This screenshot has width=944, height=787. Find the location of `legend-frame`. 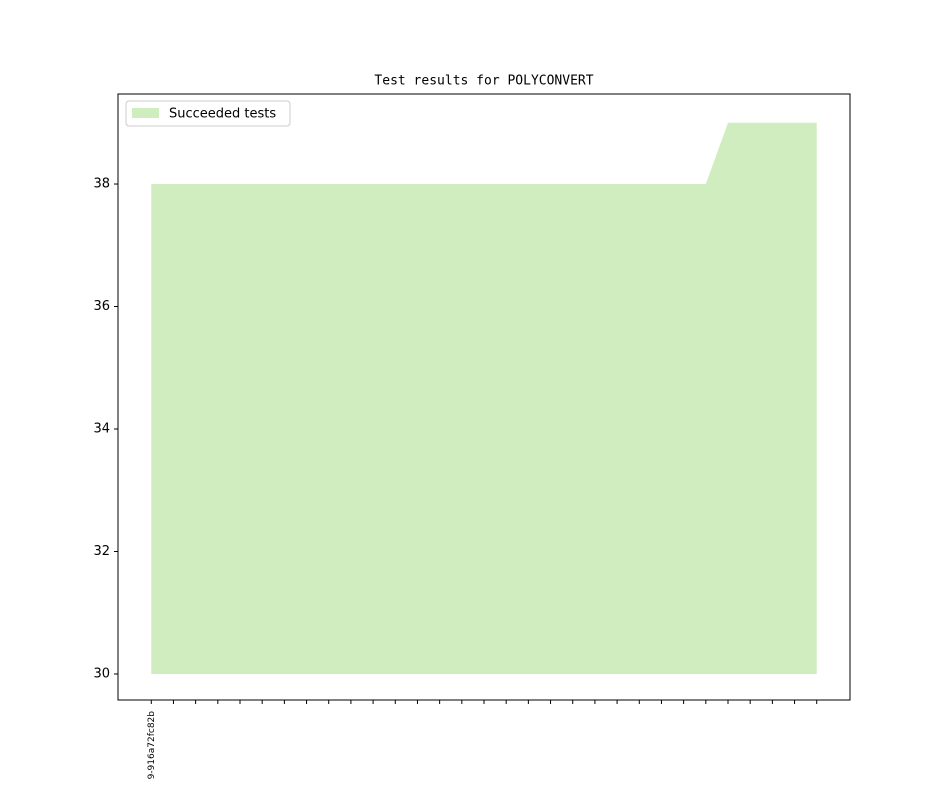

legend-frame is located at coordinates (208, 113).